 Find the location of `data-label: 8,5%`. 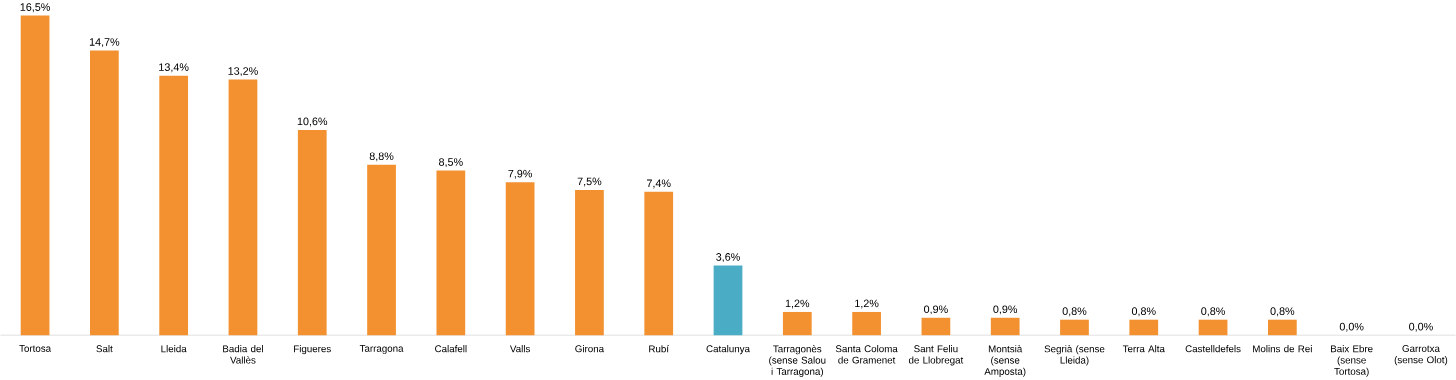

data-label: 8,5% is located at coordinates (451, 163).